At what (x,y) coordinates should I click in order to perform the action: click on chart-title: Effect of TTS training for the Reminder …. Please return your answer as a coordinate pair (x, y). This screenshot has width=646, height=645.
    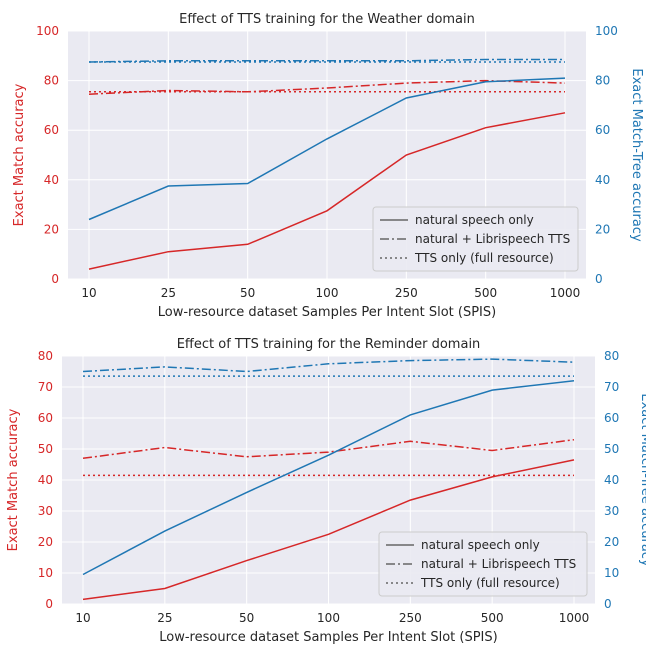
    Looking at the image, I should click on (329, 344).